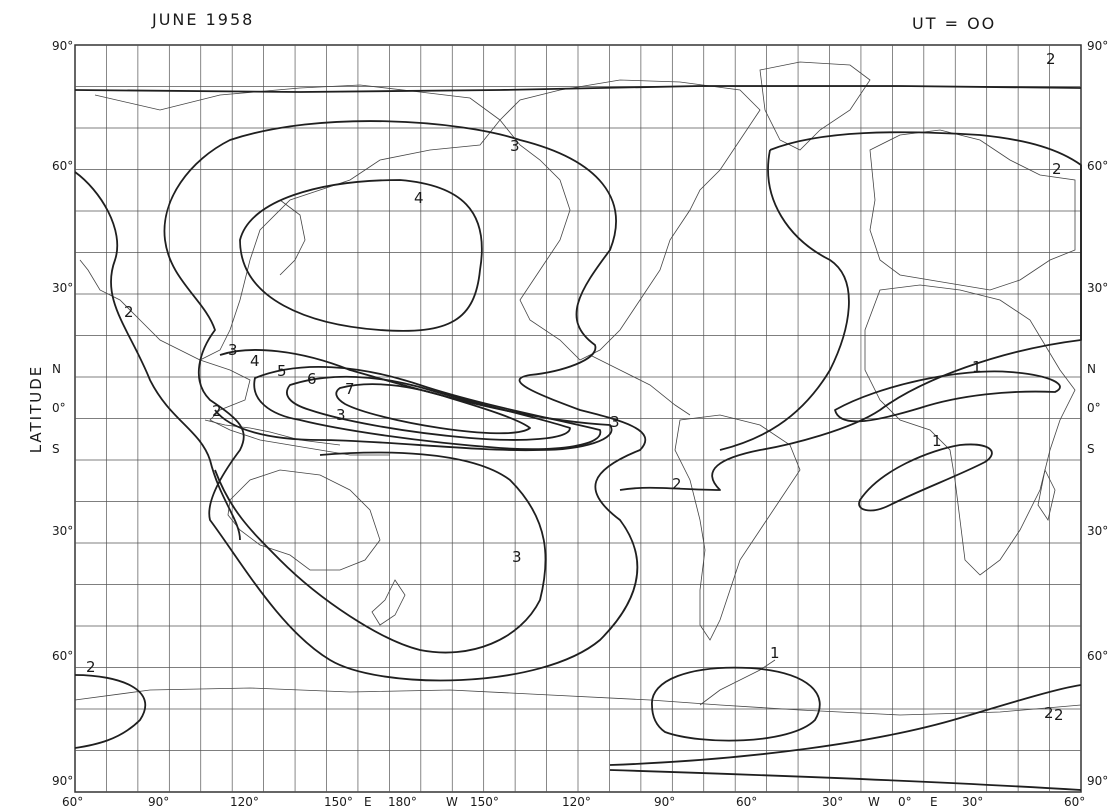  I want to click on lat-tick-left: 0°, so click(59, 408).